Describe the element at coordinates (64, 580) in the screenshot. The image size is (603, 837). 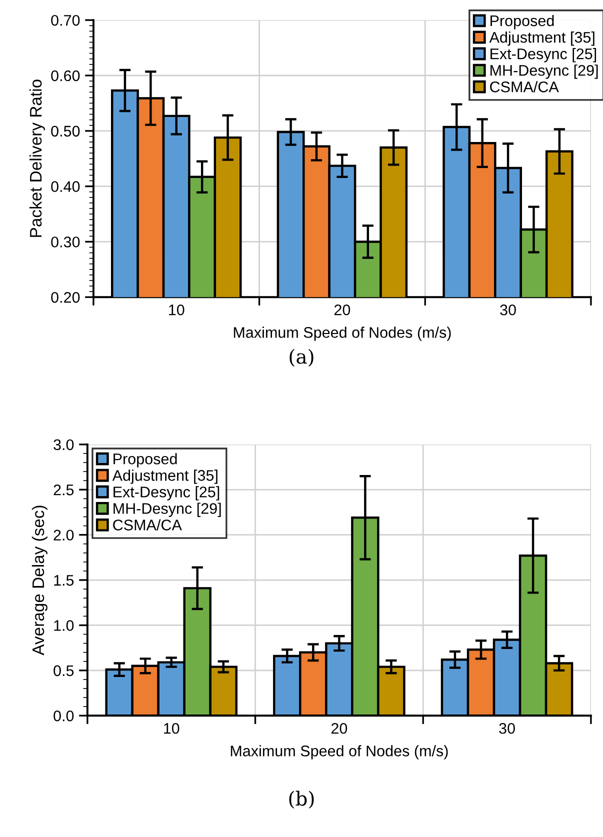
I see `y-tick-label: 1.5` at that location.